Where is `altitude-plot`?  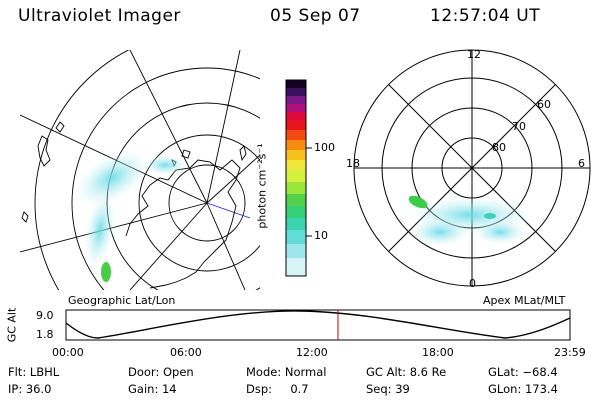 altitude-plot is located at coordinates (318, 325).